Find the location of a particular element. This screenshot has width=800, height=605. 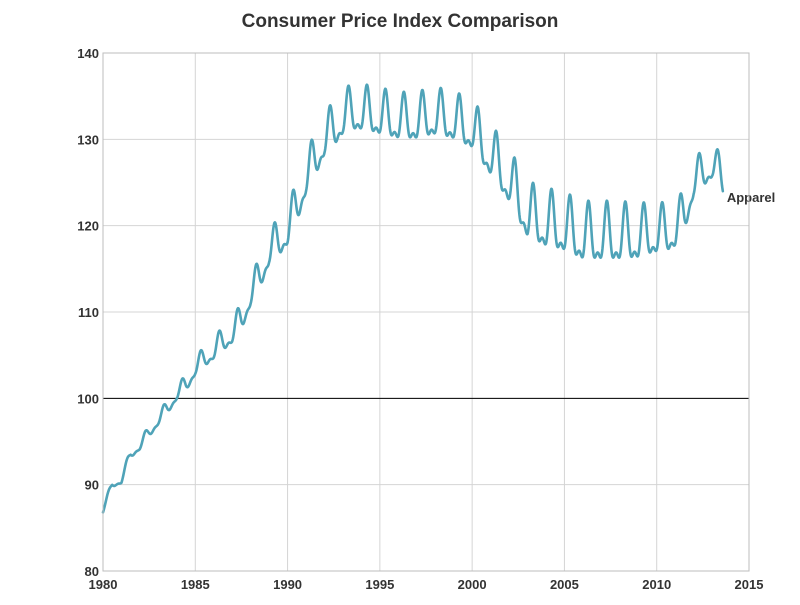

series-label-layer: Apparel is located at coordinates (751, 197).